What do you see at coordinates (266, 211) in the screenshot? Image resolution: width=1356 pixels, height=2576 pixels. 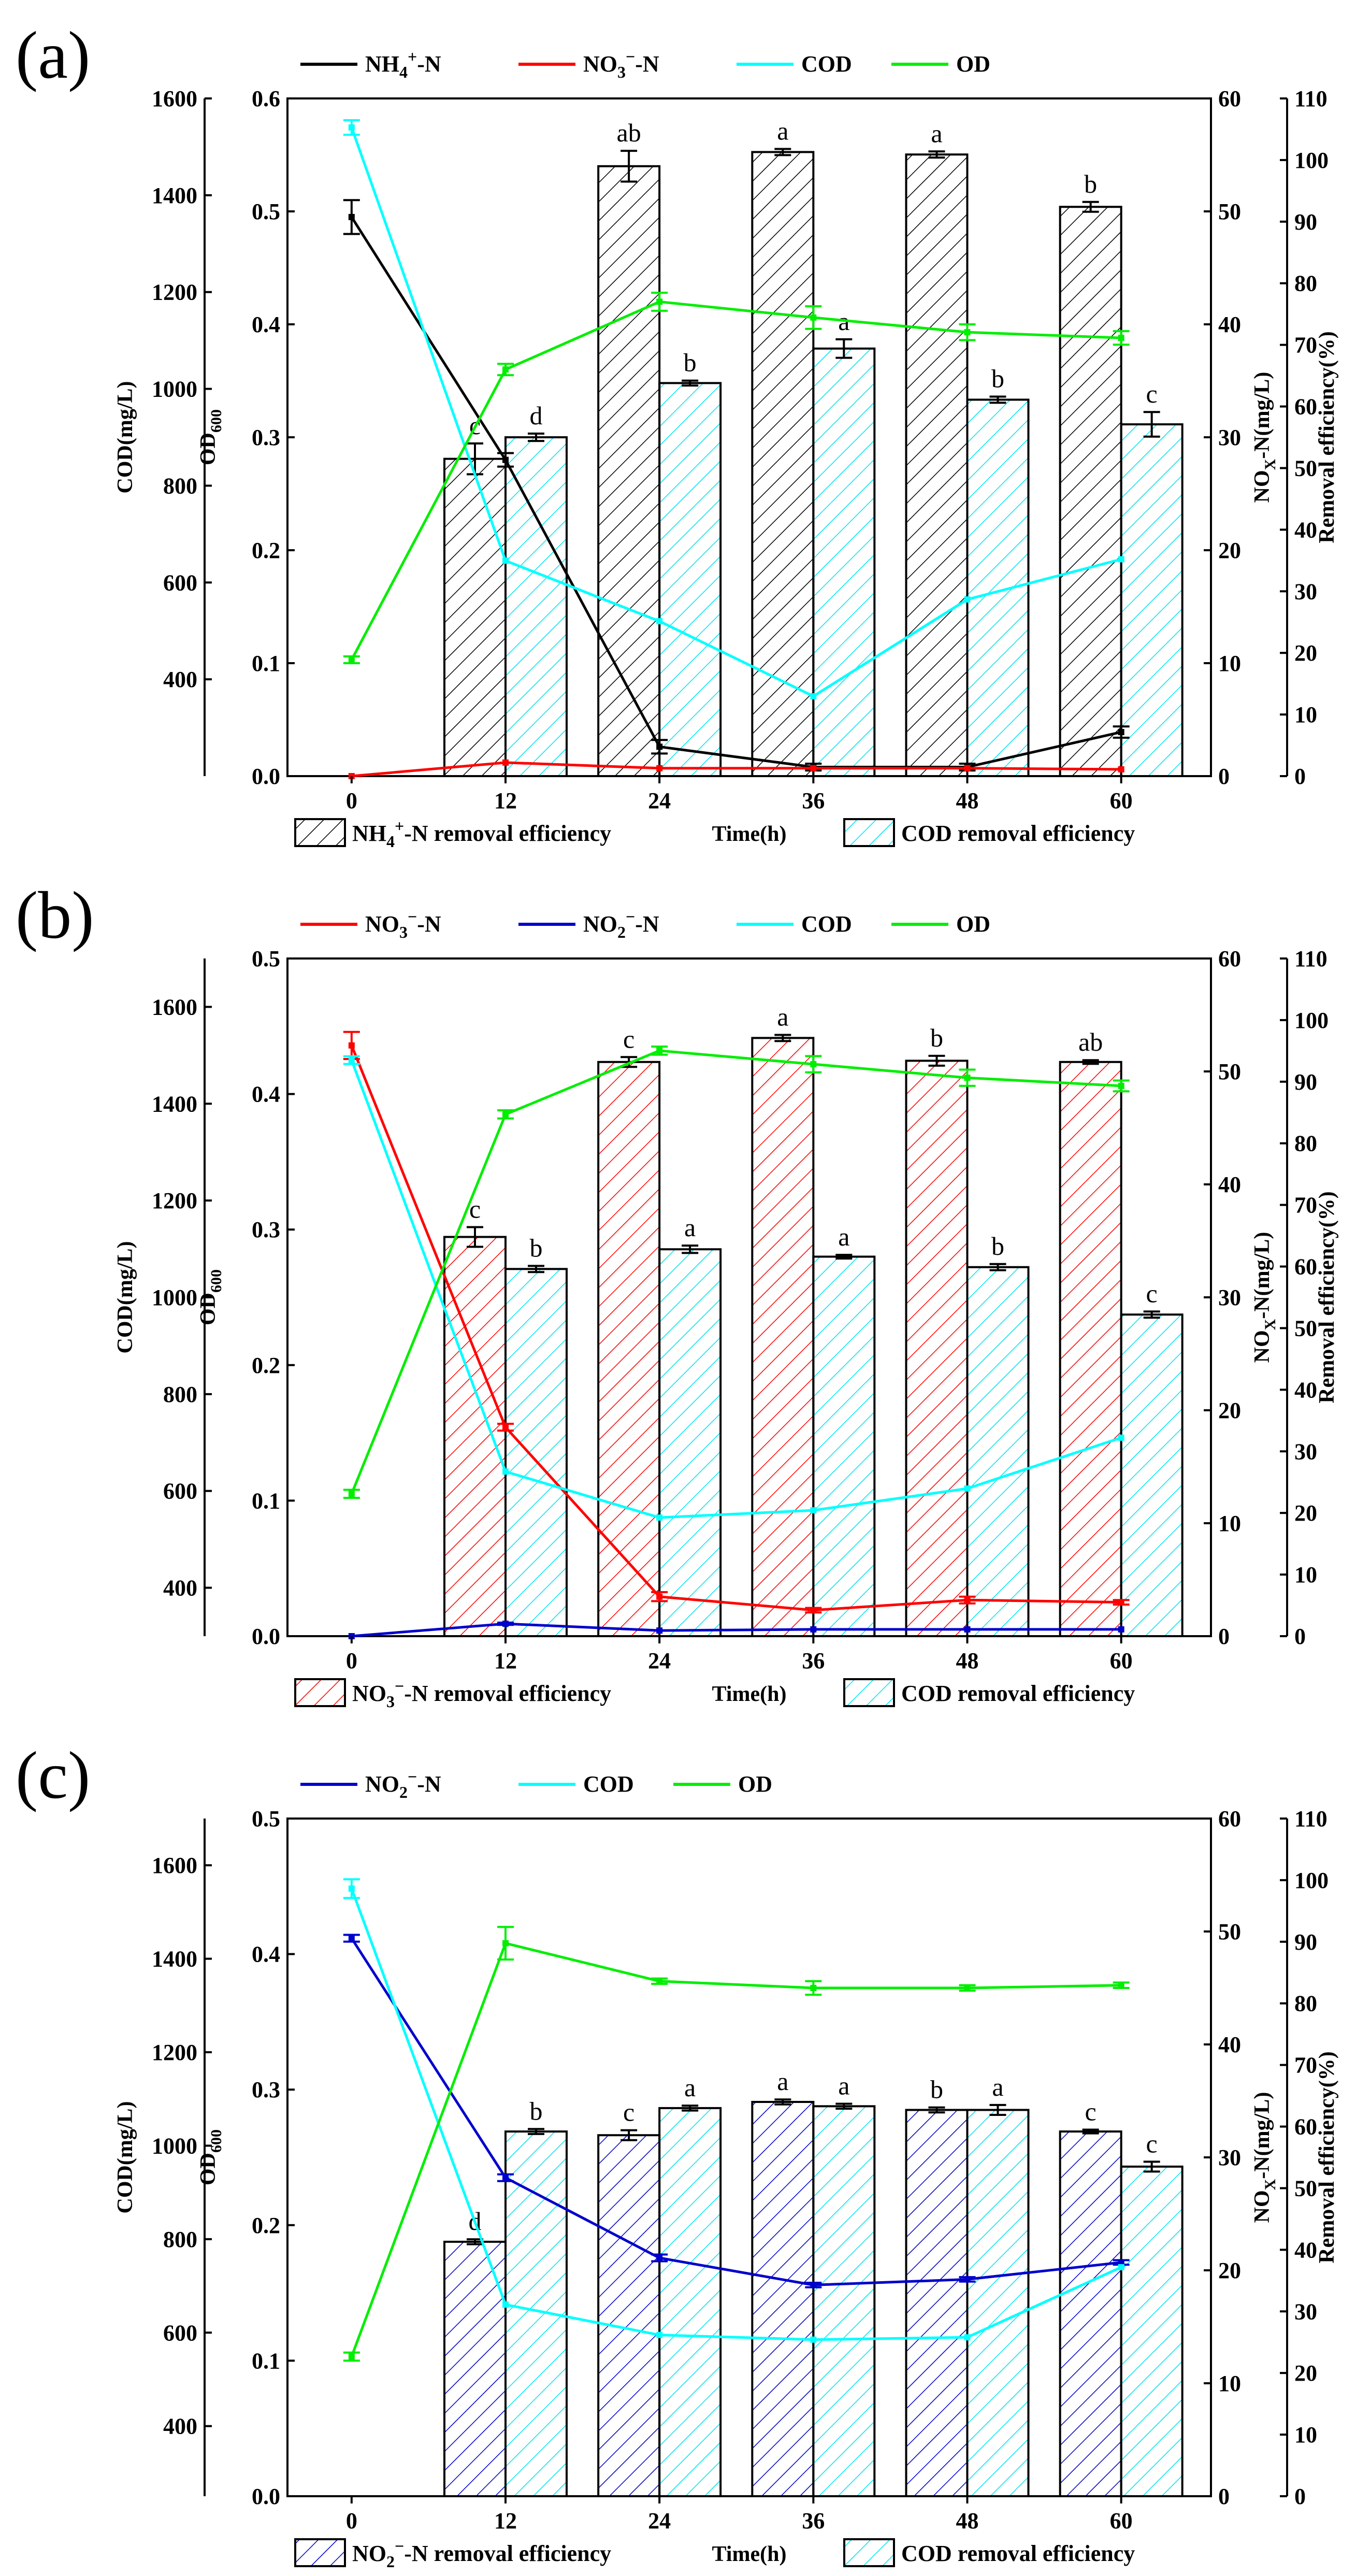 I see `od-tick-label: 0.5` at bounding box center [266, 211].